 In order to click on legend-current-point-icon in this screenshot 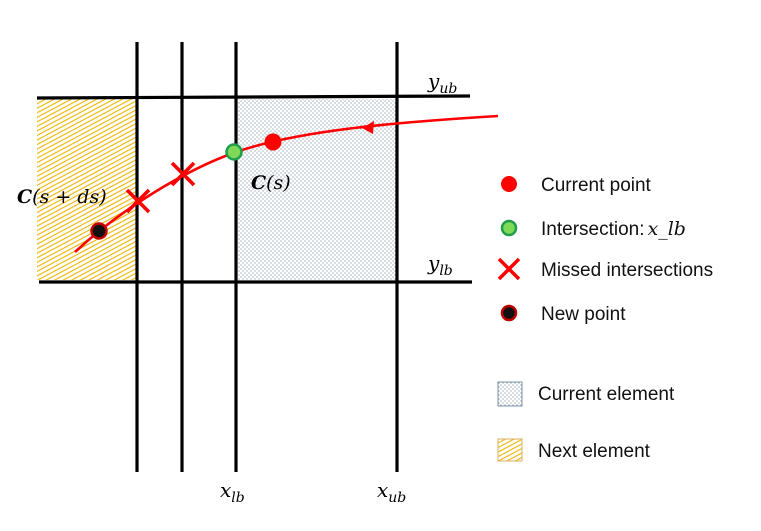, I will do `click(509, 184)`.